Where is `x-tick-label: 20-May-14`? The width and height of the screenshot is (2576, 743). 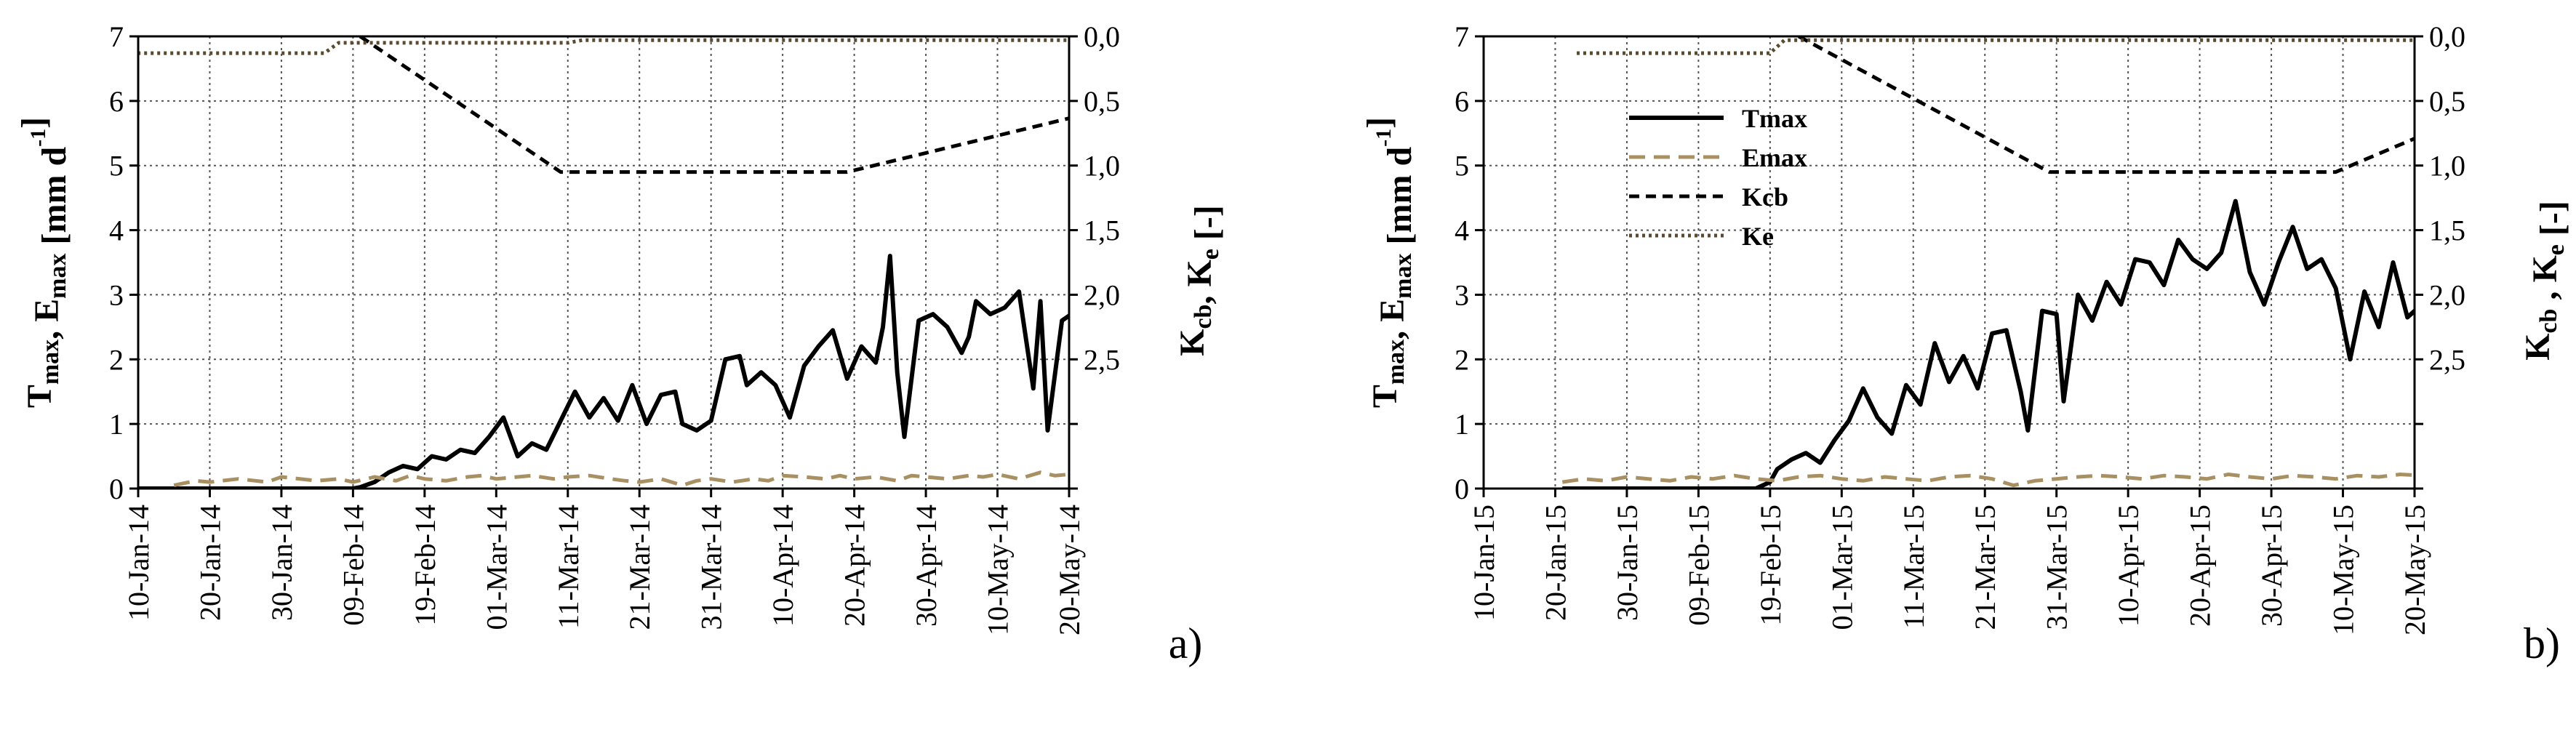
x-tick-label: 20-May-14 is located at coordinates (1069, 570).